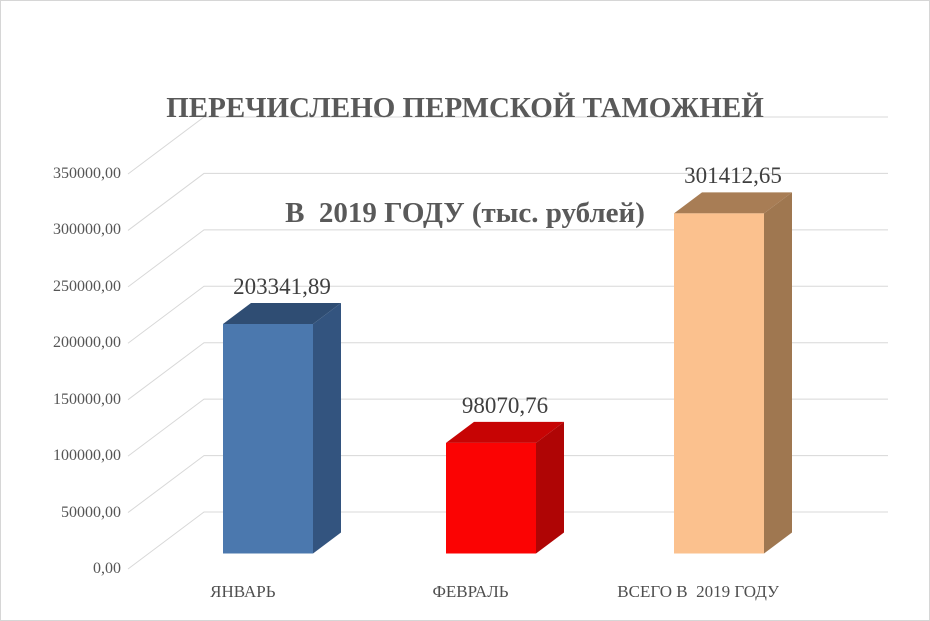  Describe the element at coordinates (491, 498) in the screenshot. I see `bar-2-front-face` at that location.